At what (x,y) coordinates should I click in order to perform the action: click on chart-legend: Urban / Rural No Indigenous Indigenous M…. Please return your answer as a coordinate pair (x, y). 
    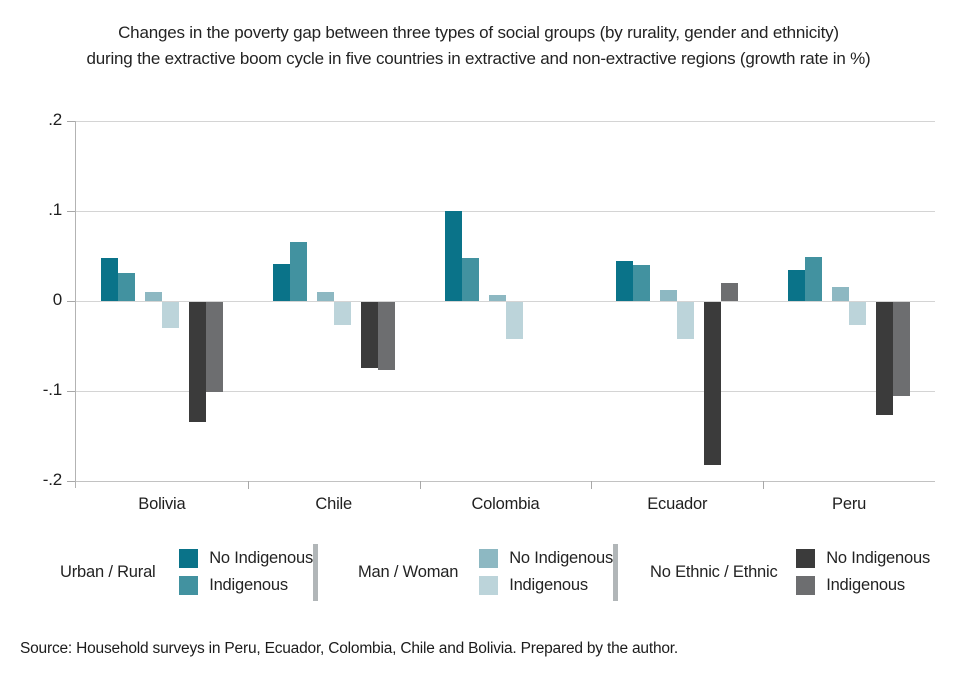
    Looking at the image, I should click on (498, 572).